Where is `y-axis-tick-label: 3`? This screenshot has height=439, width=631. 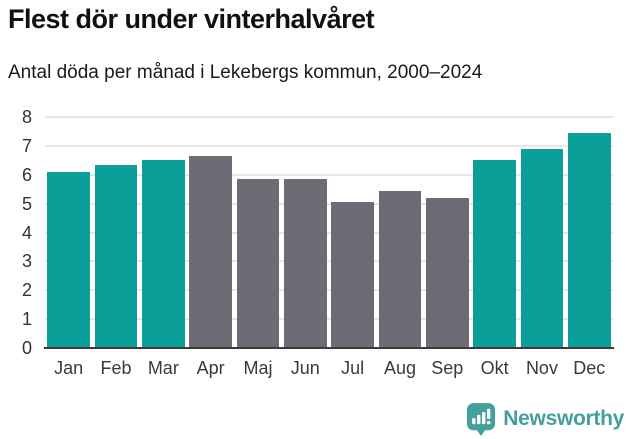 y-axis-tick-label: 3 is located at coordinates (26, 261).